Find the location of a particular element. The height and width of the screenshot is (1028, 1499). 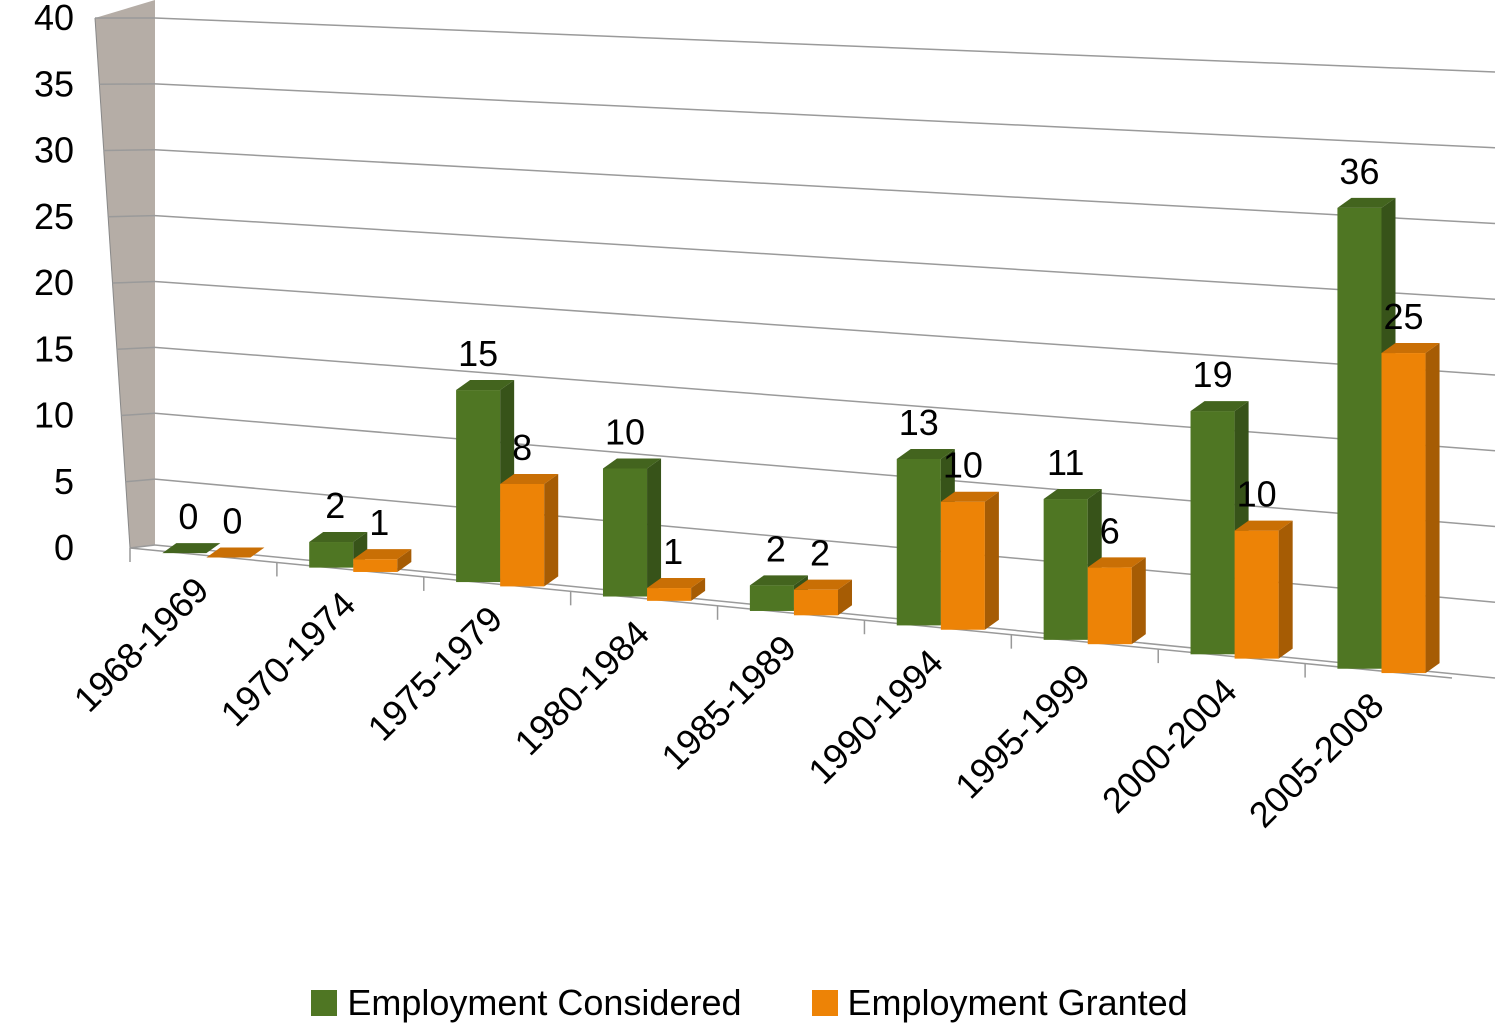

legend-item-considered: Employment Considered is located at coordinates (526, 1003).